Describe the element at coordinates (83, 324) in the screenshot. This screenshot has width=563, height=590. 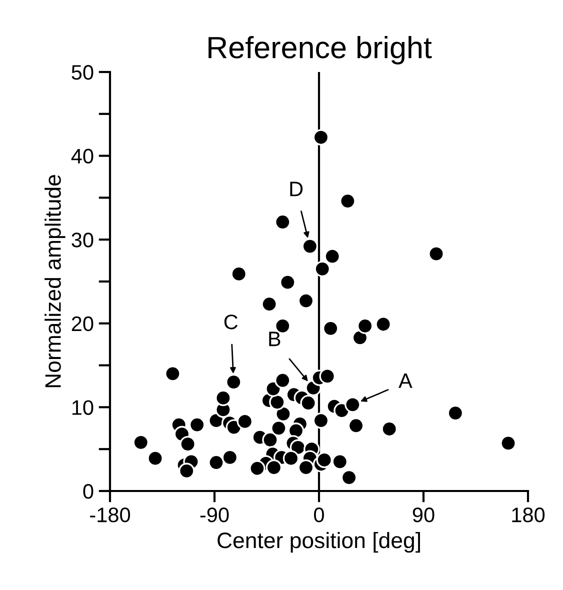
I see `y-tick-label: 20` at that location.